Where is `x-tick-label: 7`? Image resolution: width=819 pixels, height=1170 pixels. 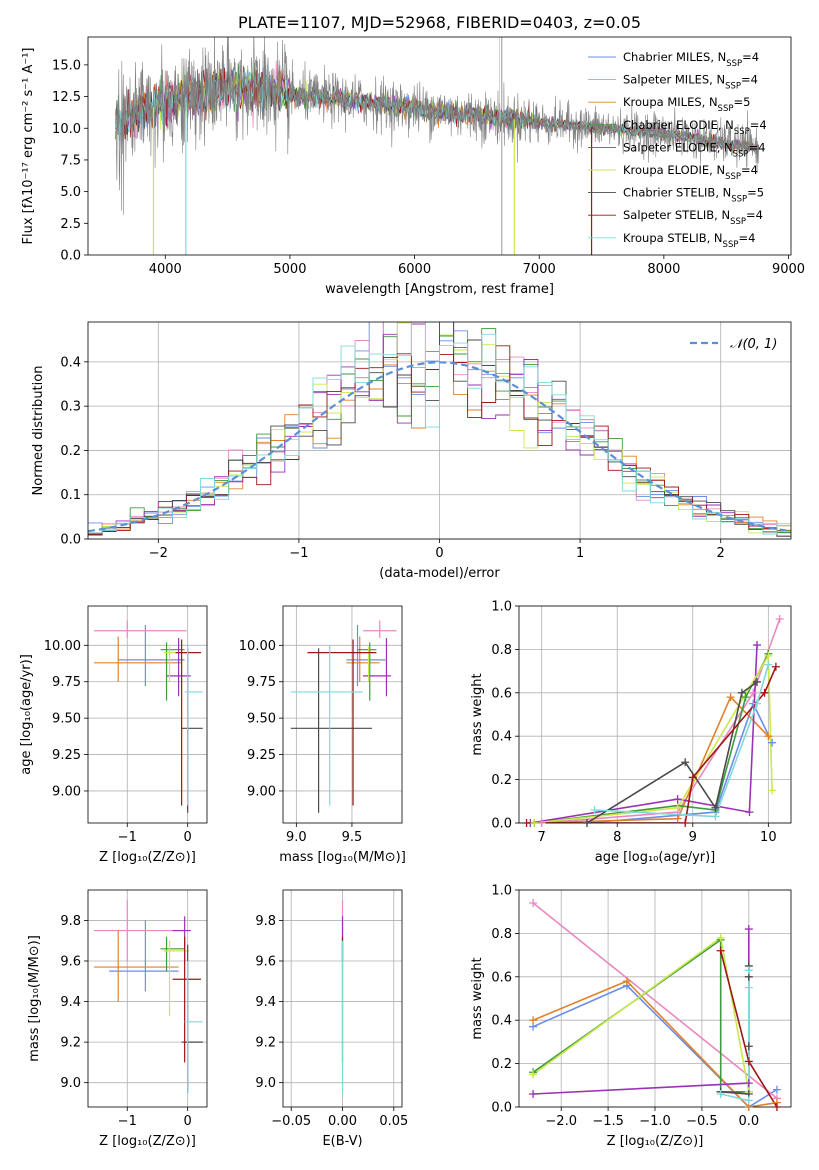
x-tick-label: 7 is located at coordinates (542, 837).